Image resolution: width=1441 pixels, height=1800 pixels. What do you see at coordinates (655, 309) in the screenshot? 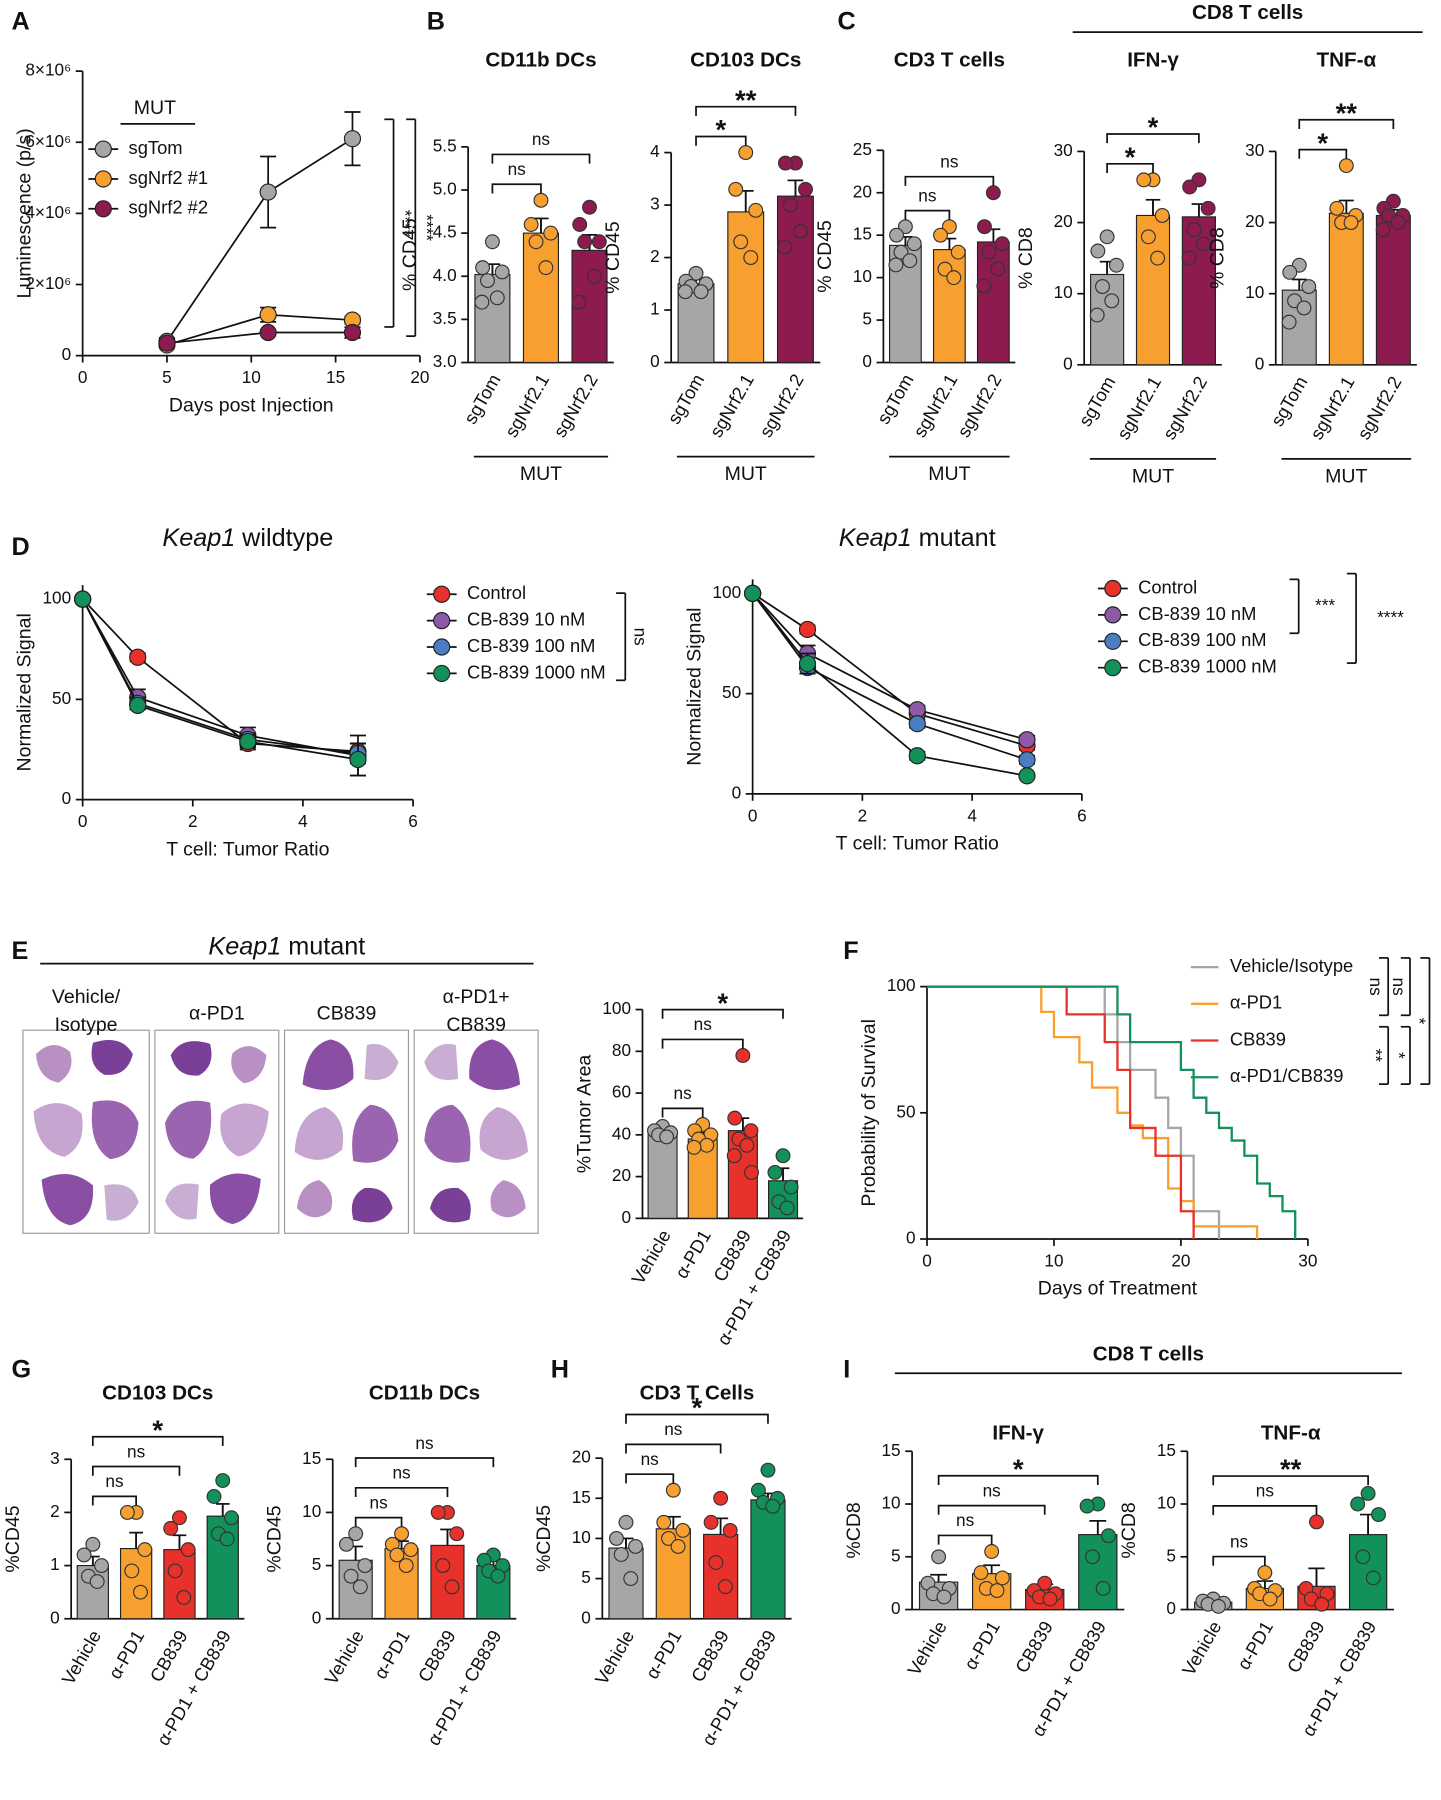
I see `y-tick-label: 1` at bounding box center [655, 309].